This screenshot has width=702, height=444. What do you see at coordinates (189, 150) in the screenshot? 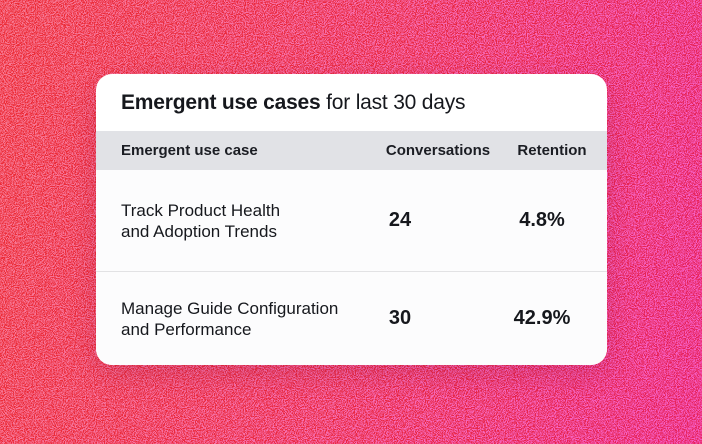
I see `column-header-use-case: Emergent use case` at bounding box center [189, 150].